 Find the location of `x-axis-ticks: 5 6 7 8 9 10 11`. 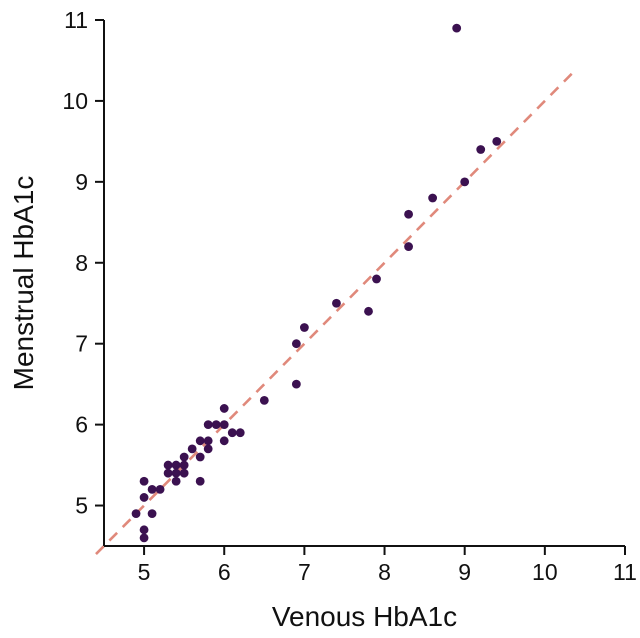

x-axis-ticks: 5 6 7 8 9 10 11 is located at coordinates (387, 565).